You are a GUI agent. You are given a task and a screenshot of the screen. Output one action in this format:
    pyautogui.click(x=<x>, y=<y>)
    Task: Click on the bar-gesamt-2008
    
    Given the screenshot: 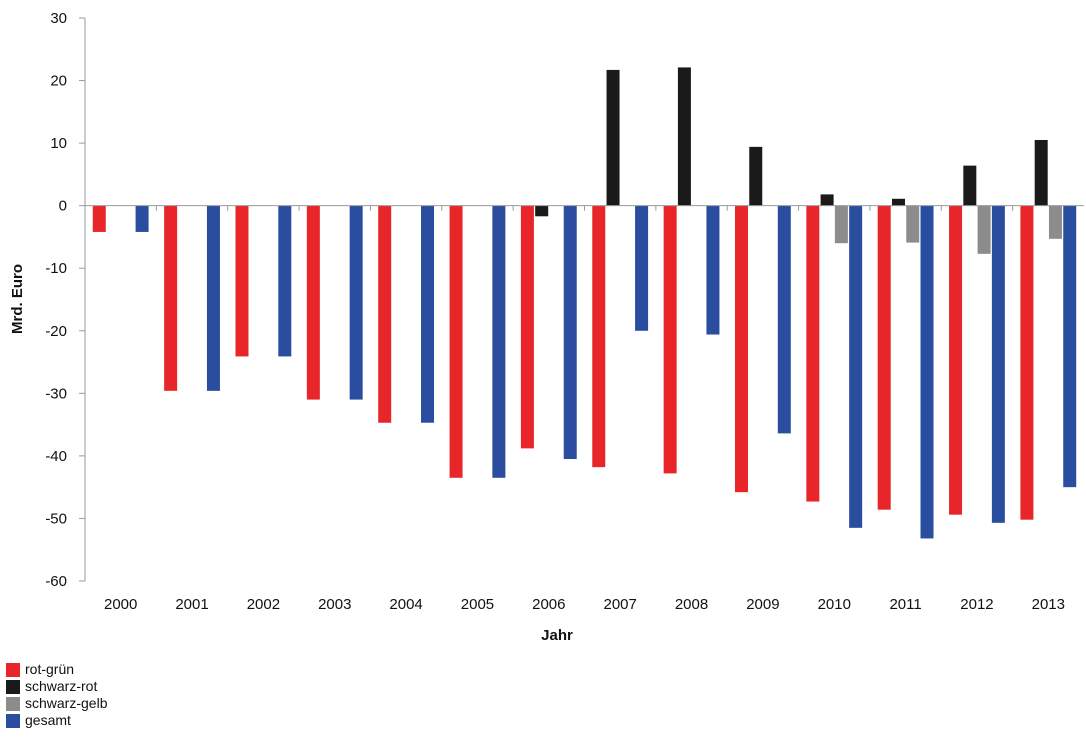 What is the action you would take?
    pyautogui.click(x=713, y=270)
    